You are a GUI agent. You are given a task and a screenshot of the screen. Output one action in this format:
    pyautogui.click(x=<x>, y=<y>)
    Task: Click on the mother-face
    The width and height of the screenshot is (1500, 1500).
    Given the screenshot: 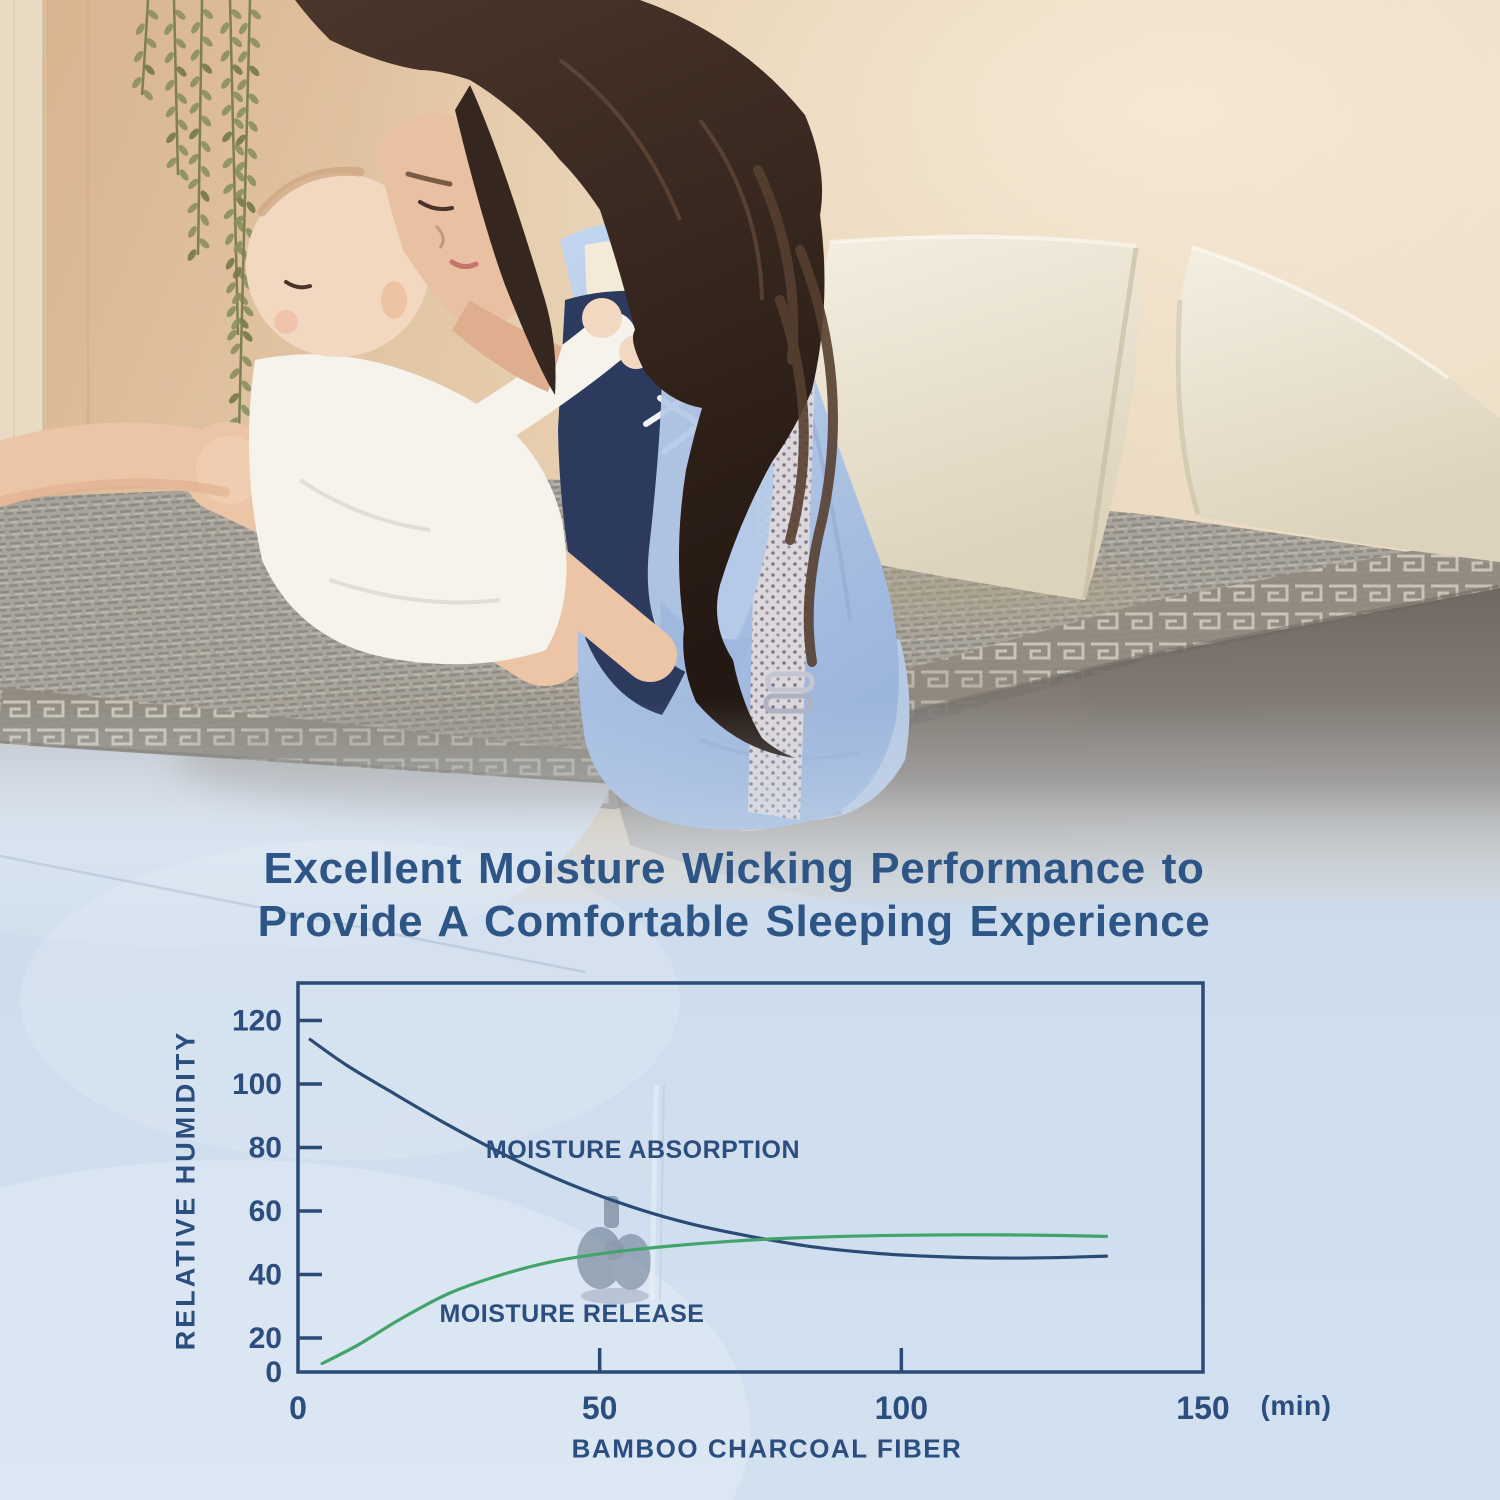 What is the action you would take?
    pyautogui.click(x=470, y=252)
    